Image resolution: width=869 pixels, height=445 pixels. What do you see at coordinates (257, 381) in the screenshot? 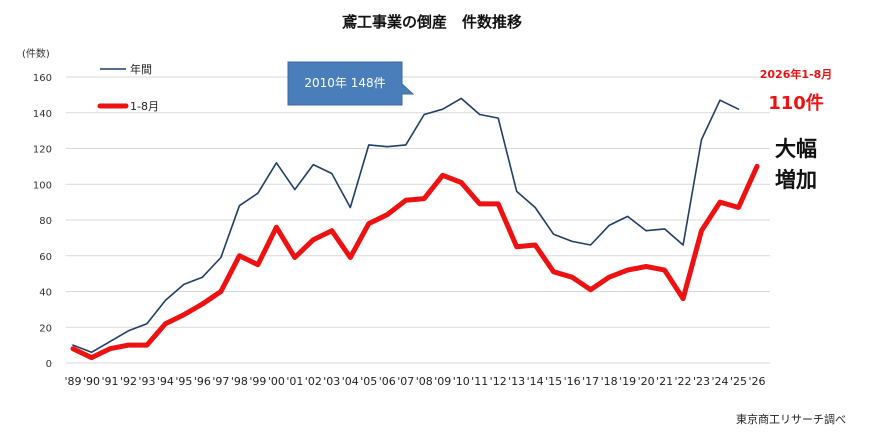
I see `x-tick-label: '99` at bounding box center [257, 381].